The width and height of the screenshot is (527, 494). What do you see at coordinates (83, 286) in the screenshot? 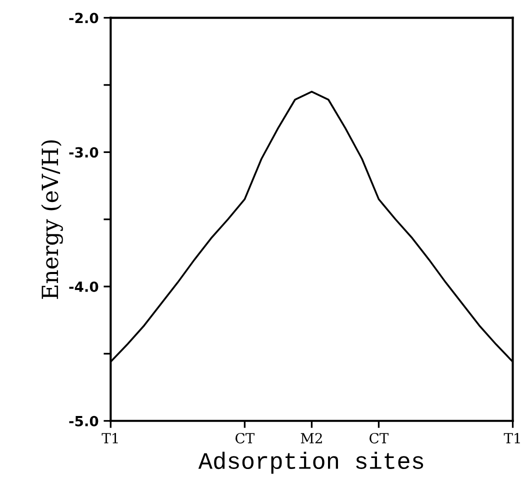
I see `y-tick-label: -4.0` at bounding box center [83, 286].